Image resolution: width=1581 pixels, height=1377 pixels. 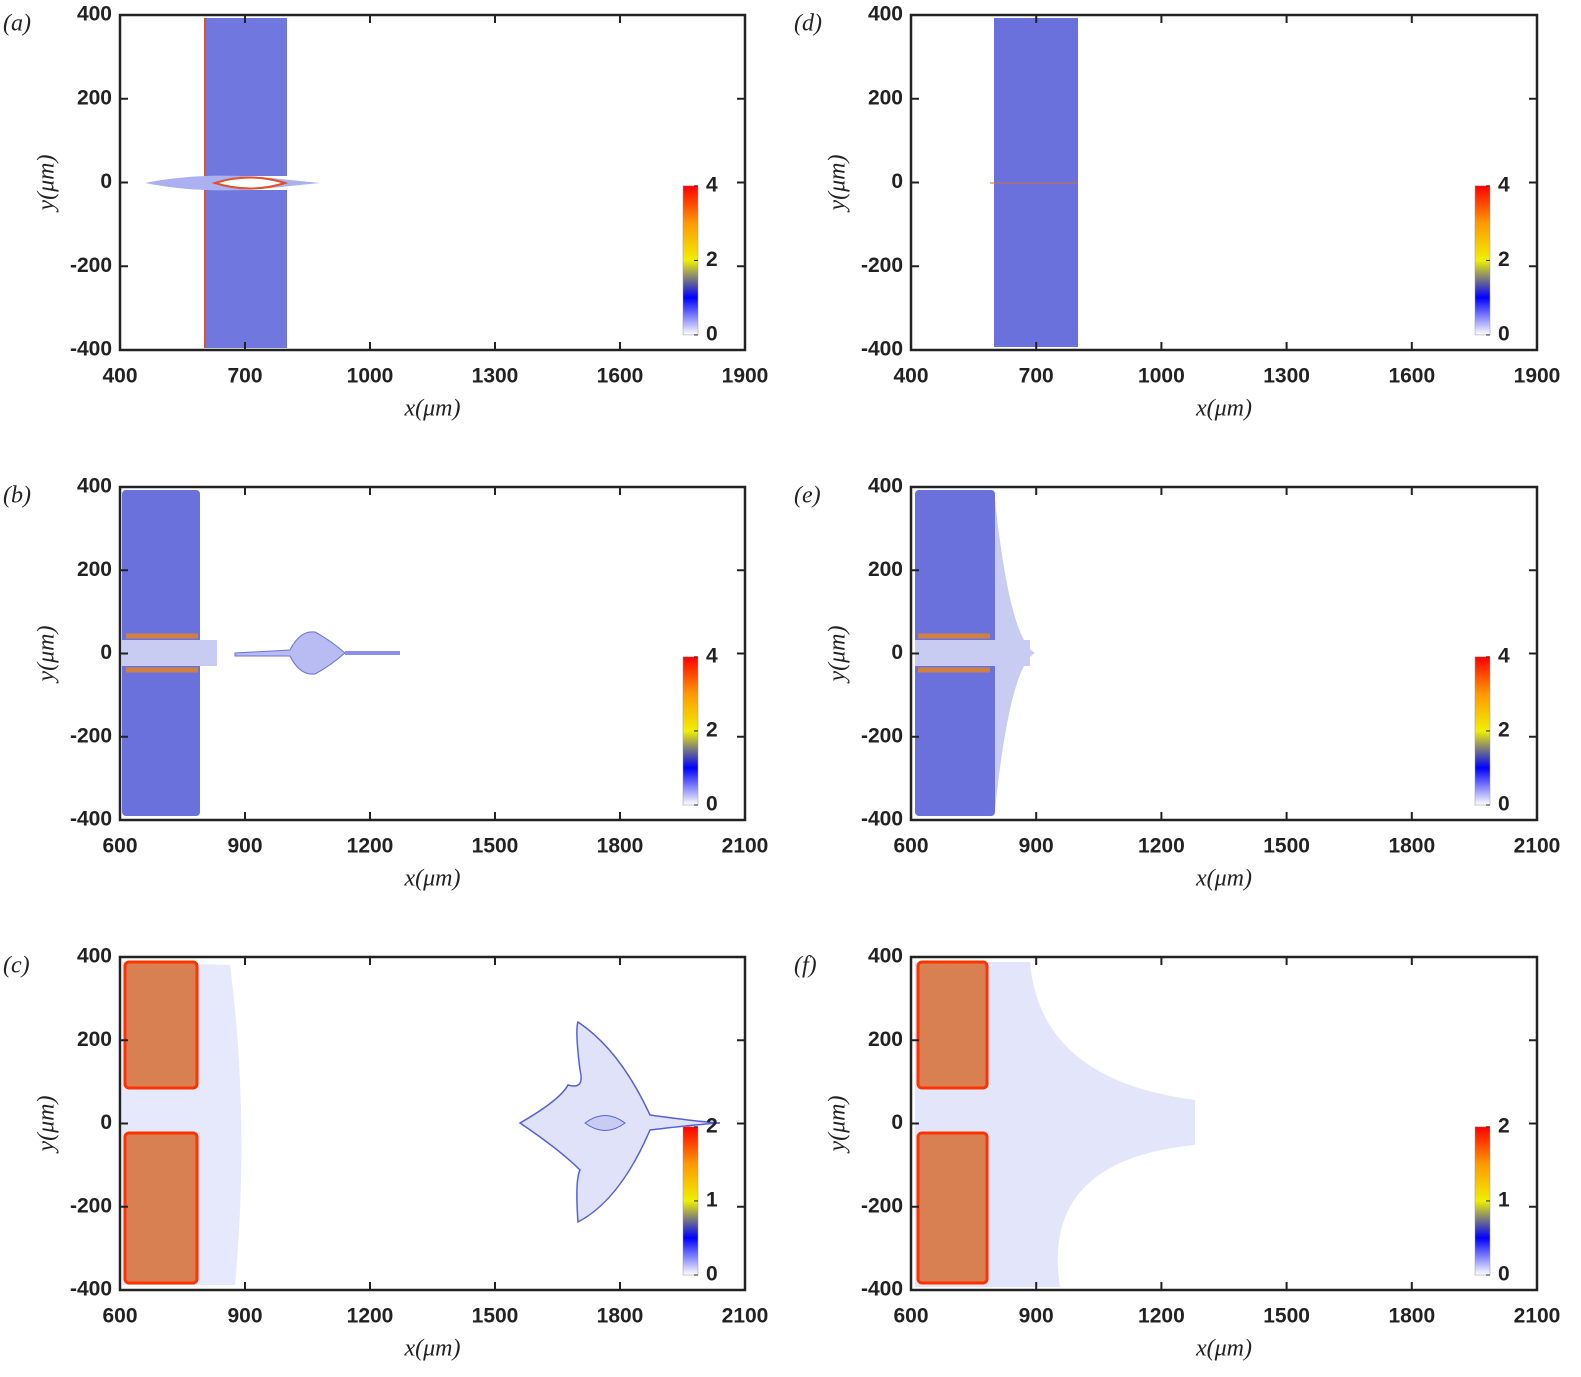 What do you see at coordinates (17, 496) in the screenshot?
I see `panel-label: (b)` at bounding box center [17, 496].